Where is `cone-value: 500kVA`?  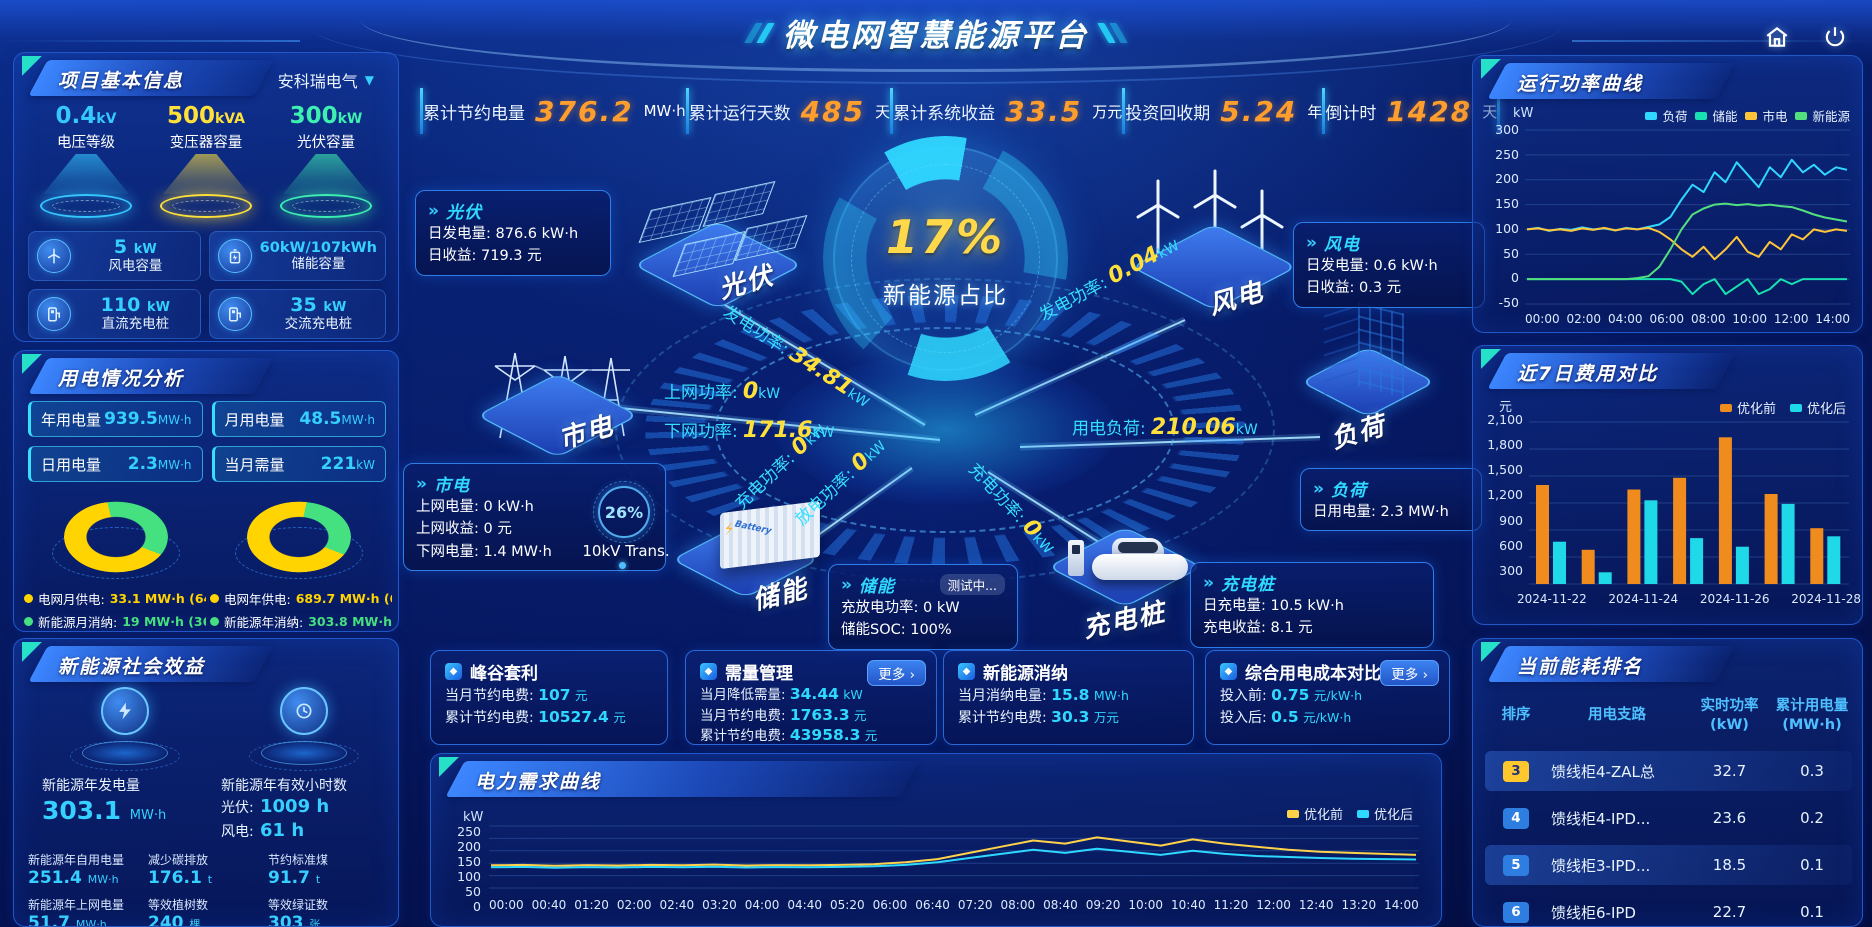
cone-value: 500kVA is located at coordinates (206, 116).